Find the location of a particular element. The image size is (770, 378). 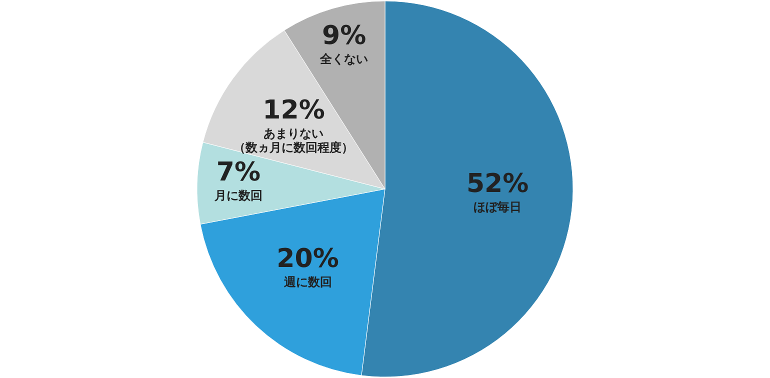

data-label: 12% is located at coordinates (293, 111).